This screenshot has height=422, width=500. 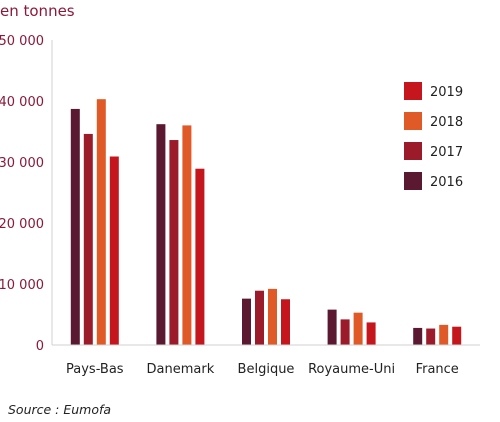 What do you see at coordinates (101, 222) in the screenshot?
I see `bar-2018-pays-bas` at bounding box center [101, 222].